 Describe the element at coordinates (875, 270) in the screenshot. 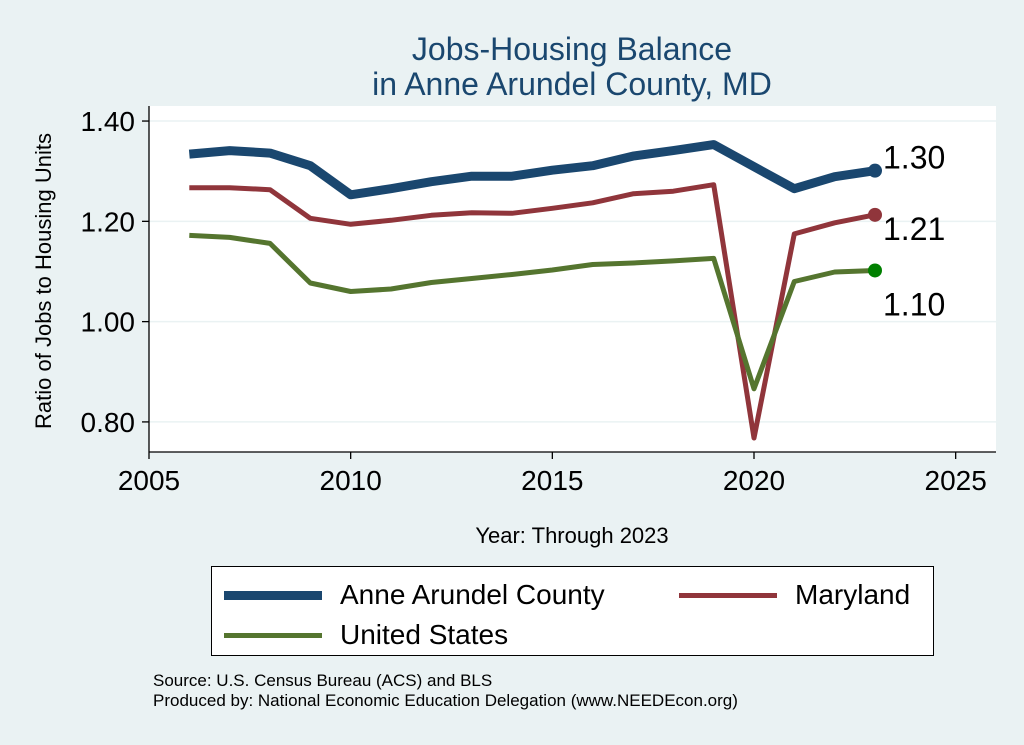

I see `series-end-point-united-states` at that location.